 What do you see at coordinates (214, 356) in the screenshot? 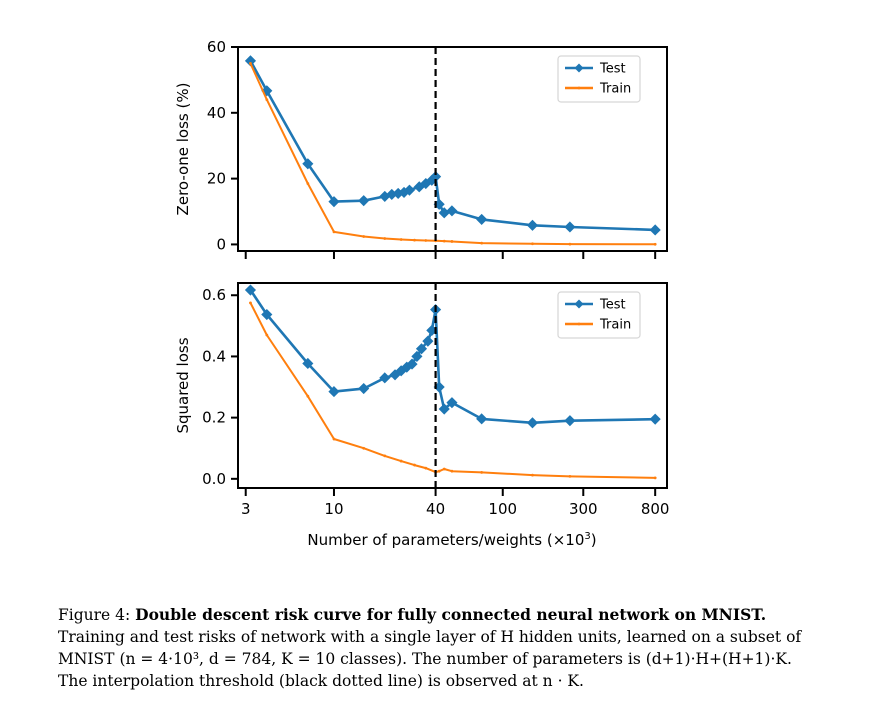
I see `y-tick-label: 0.4` at bounding box center [214, 356].